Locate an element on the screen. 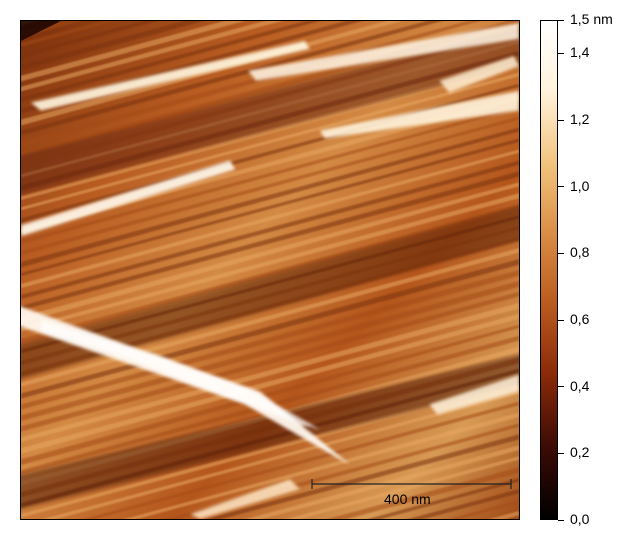 The height and width of the screenshot is (547, 639). colorbar-tick-label: 1,2 is located at coordinates (580, 119).